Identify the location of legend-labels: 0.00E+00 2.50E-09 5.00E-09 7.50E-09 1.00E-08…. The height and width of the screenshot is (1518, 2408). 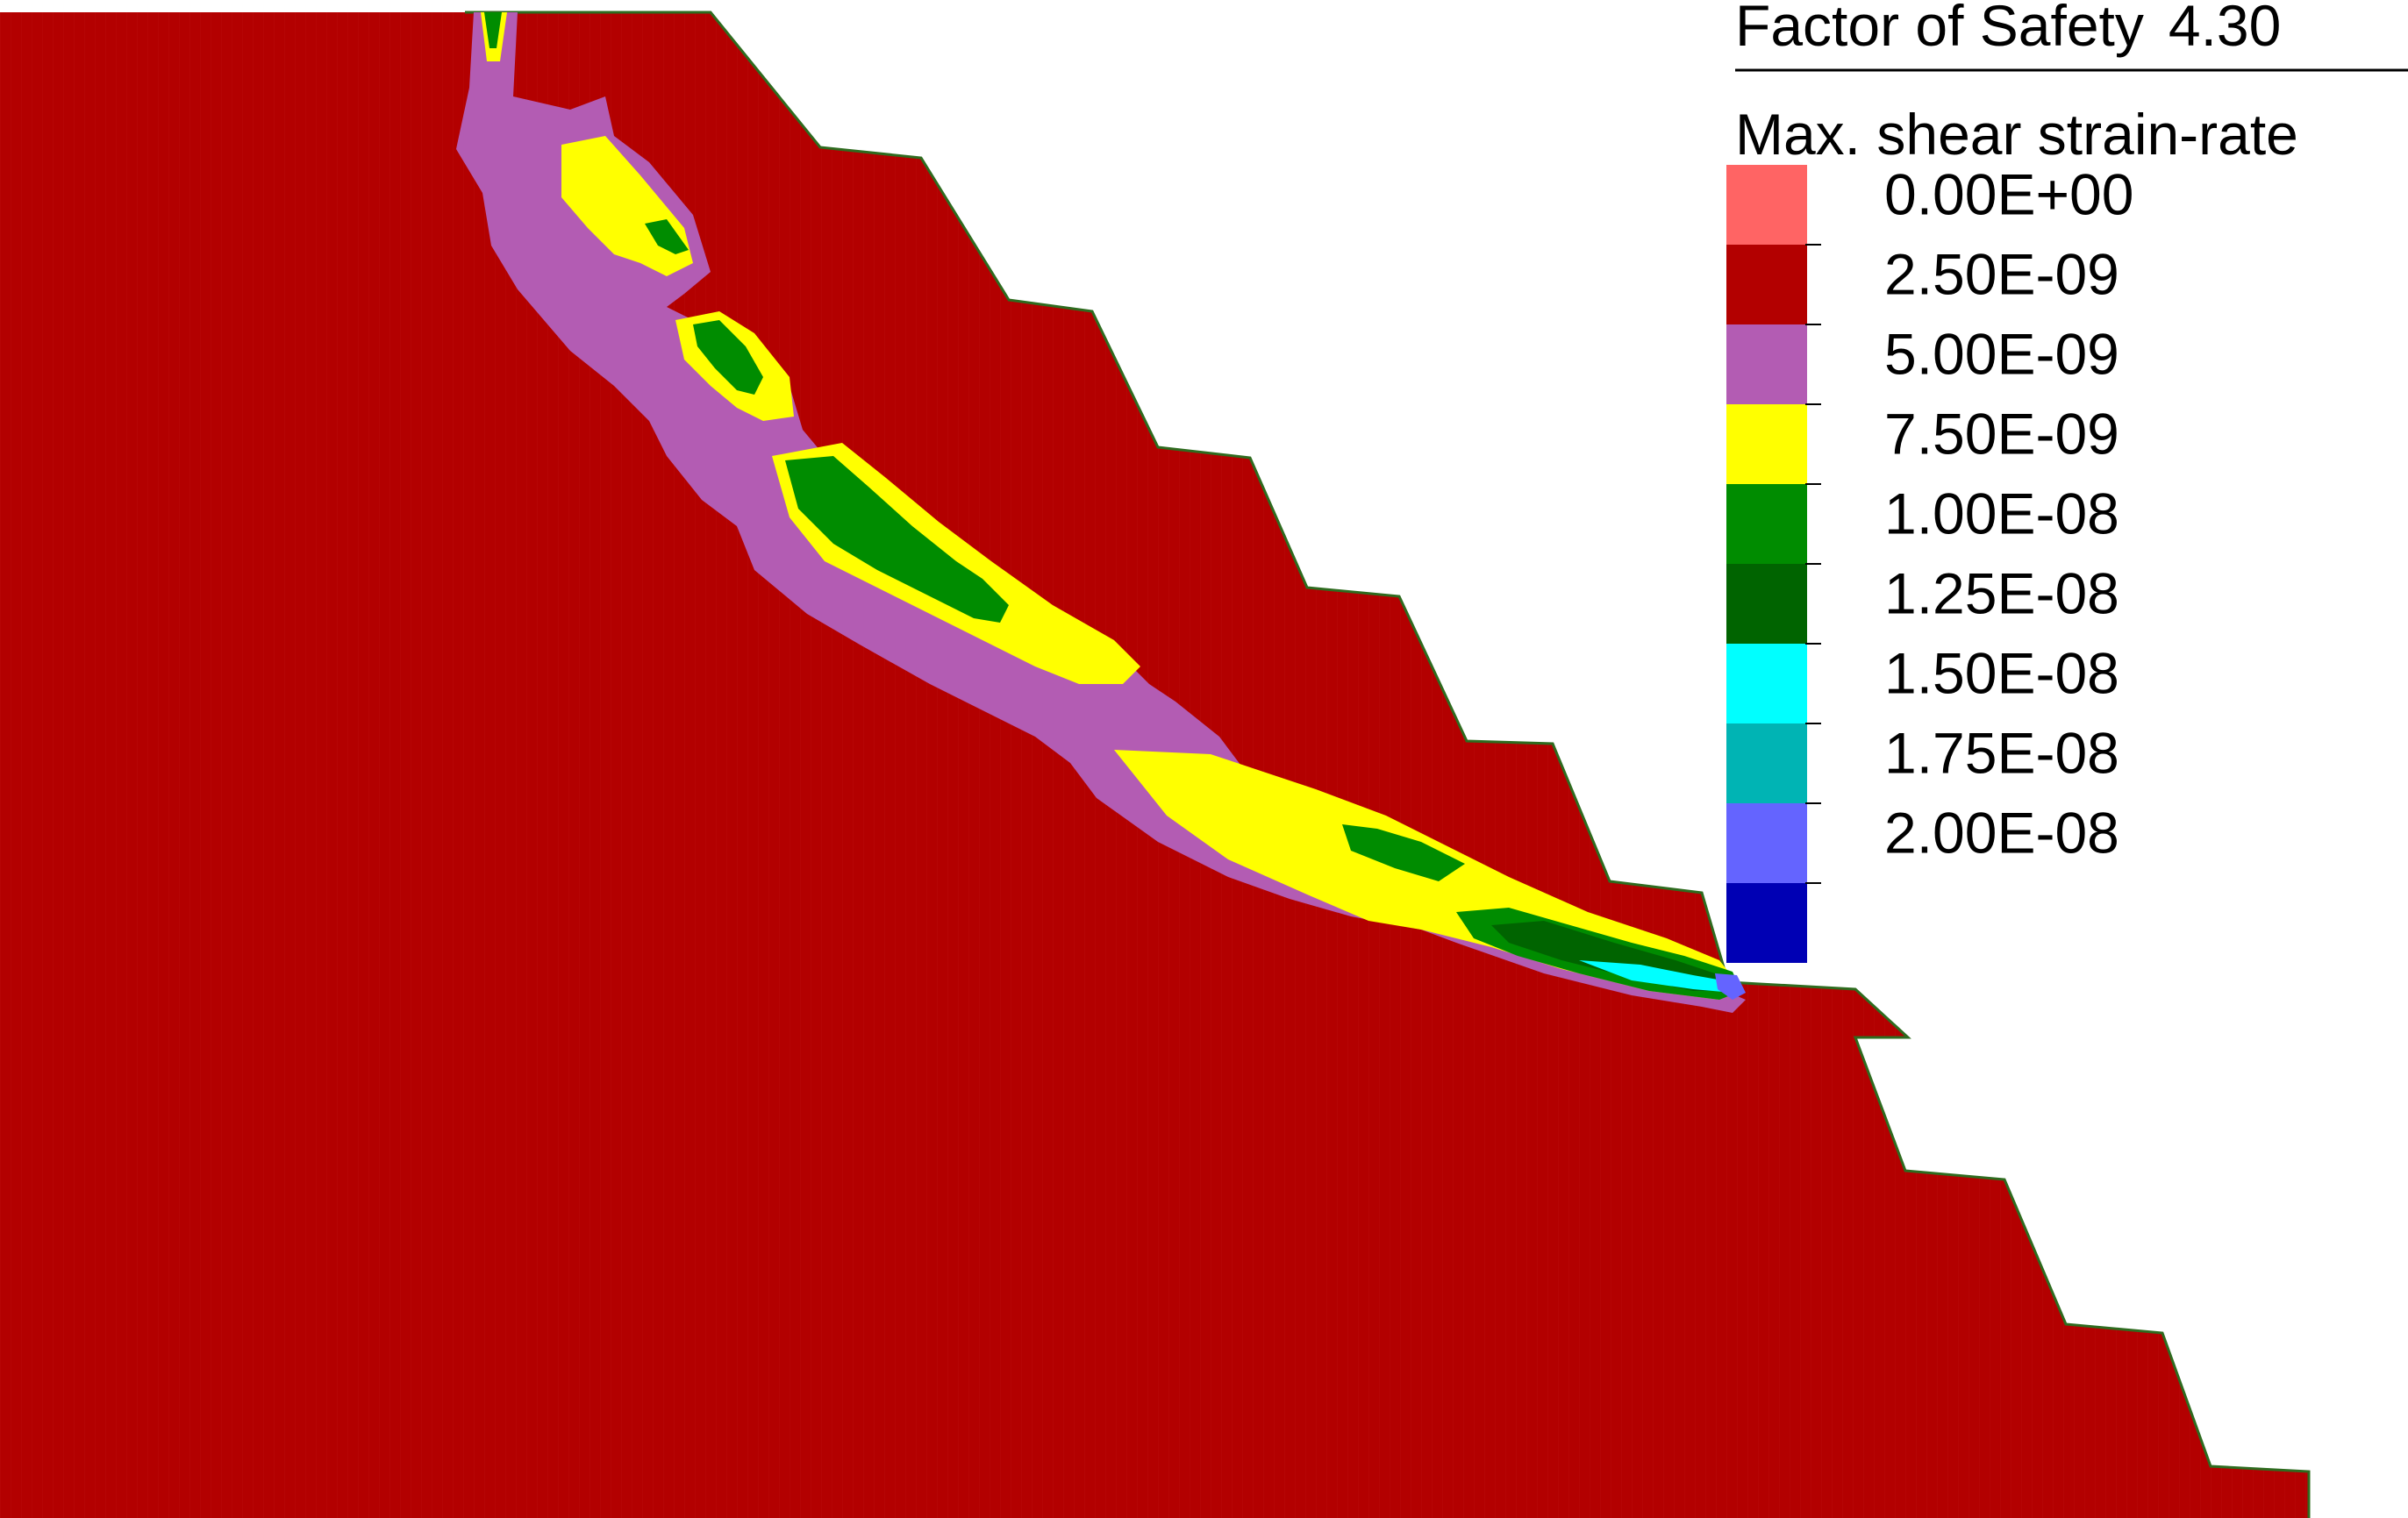
(2008, 513).